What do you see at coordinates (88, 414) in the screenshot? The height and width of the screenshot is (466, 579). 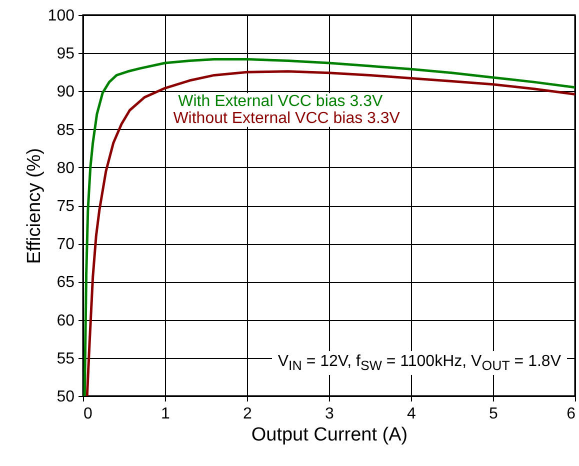 I see `x-tick-label: 0` at bounding box center [88, 414].